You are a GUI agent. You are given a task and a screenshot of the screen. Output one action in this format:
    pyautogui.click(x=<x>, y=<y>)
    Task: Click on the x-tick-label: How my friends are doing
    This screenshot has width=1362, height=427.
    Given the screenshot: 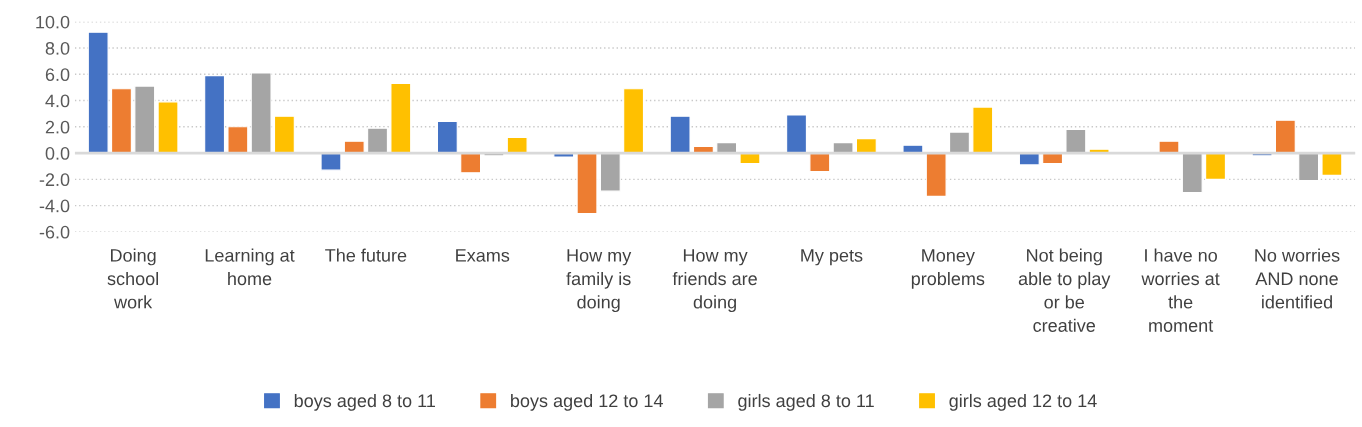 What is the action you would take?
    pyautogui.click(x=714, y=281)
    